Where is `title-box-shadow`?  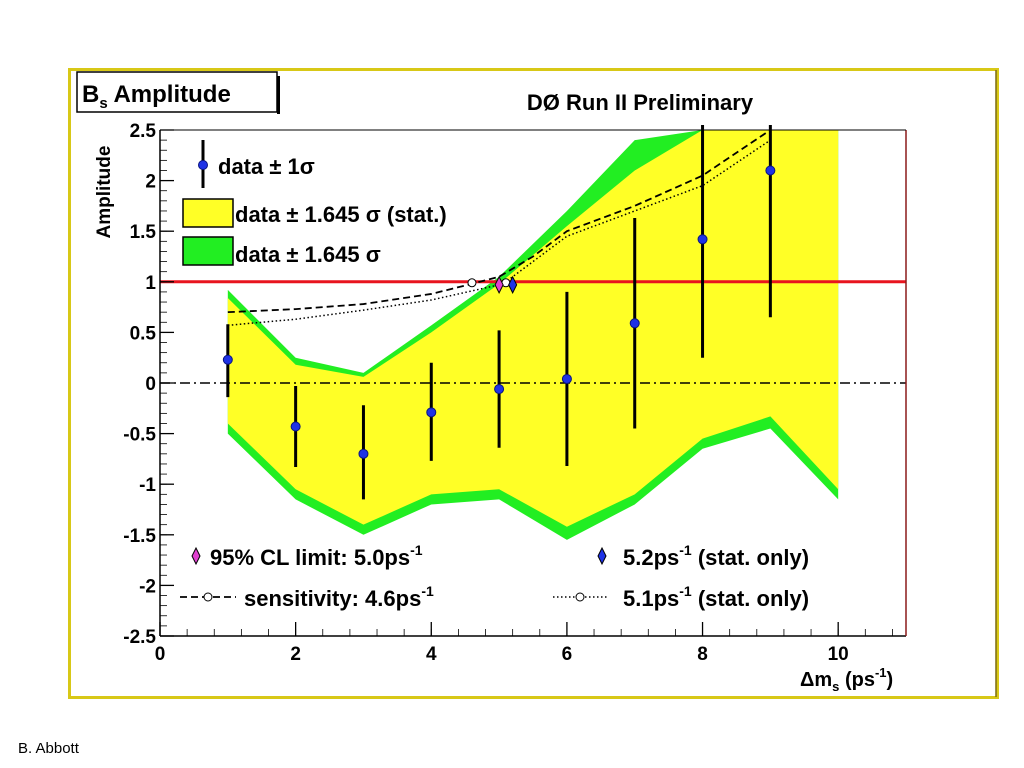 title-box-shadow is located at coordinates (278, 95).